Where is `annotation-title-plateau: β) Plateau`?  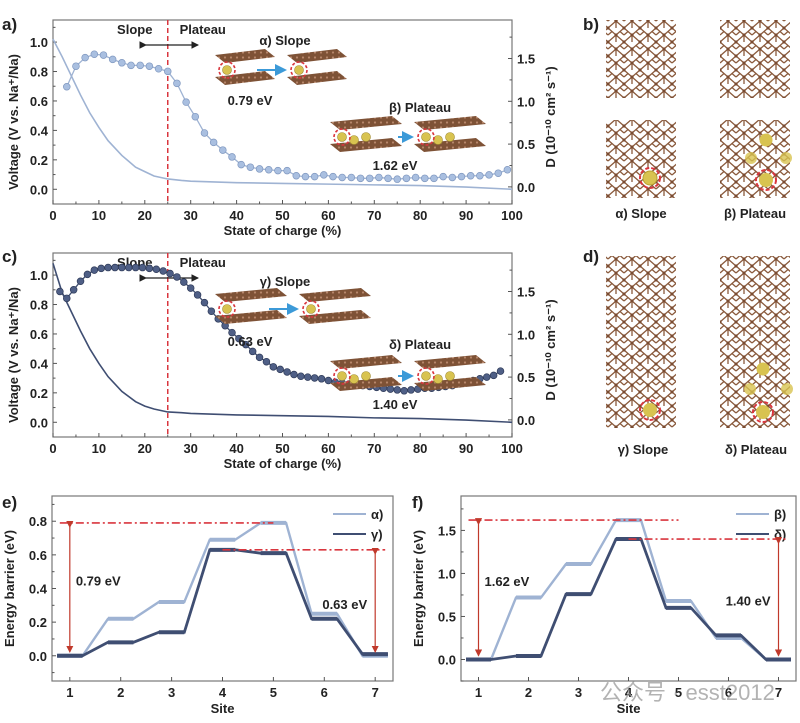 annotation-title-plateau: β) Plateau is located at coordinates (420, 107).